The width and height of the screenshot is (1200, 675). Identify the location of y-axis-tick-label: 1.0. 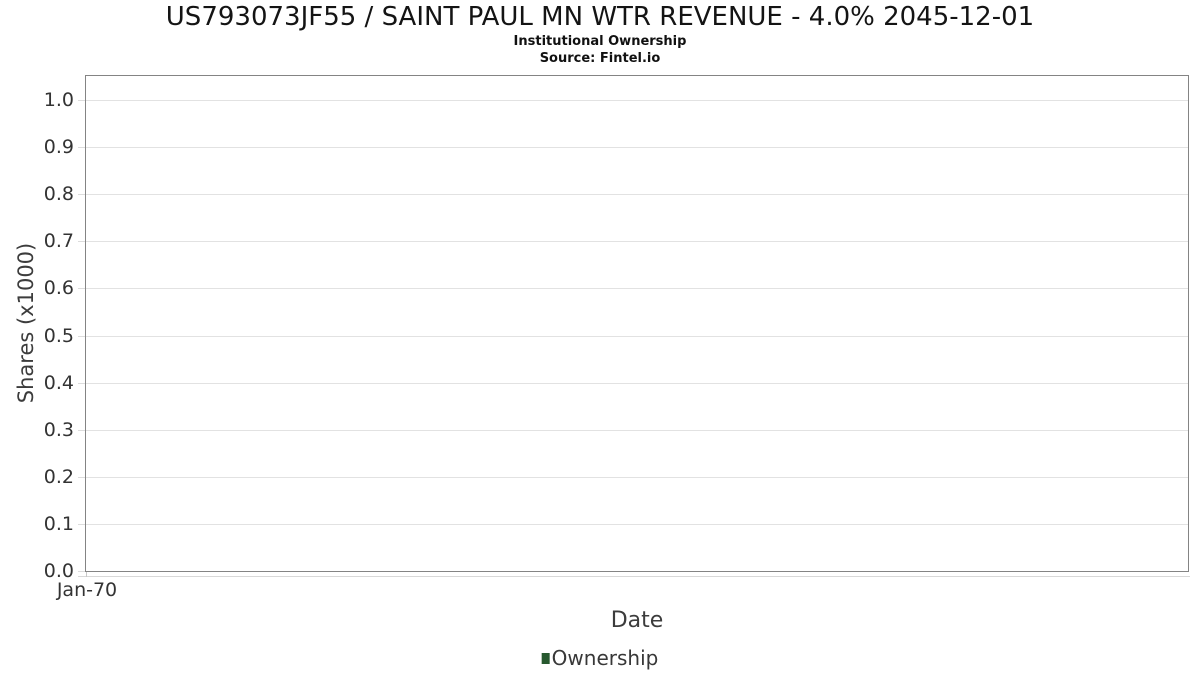
(58, 100).